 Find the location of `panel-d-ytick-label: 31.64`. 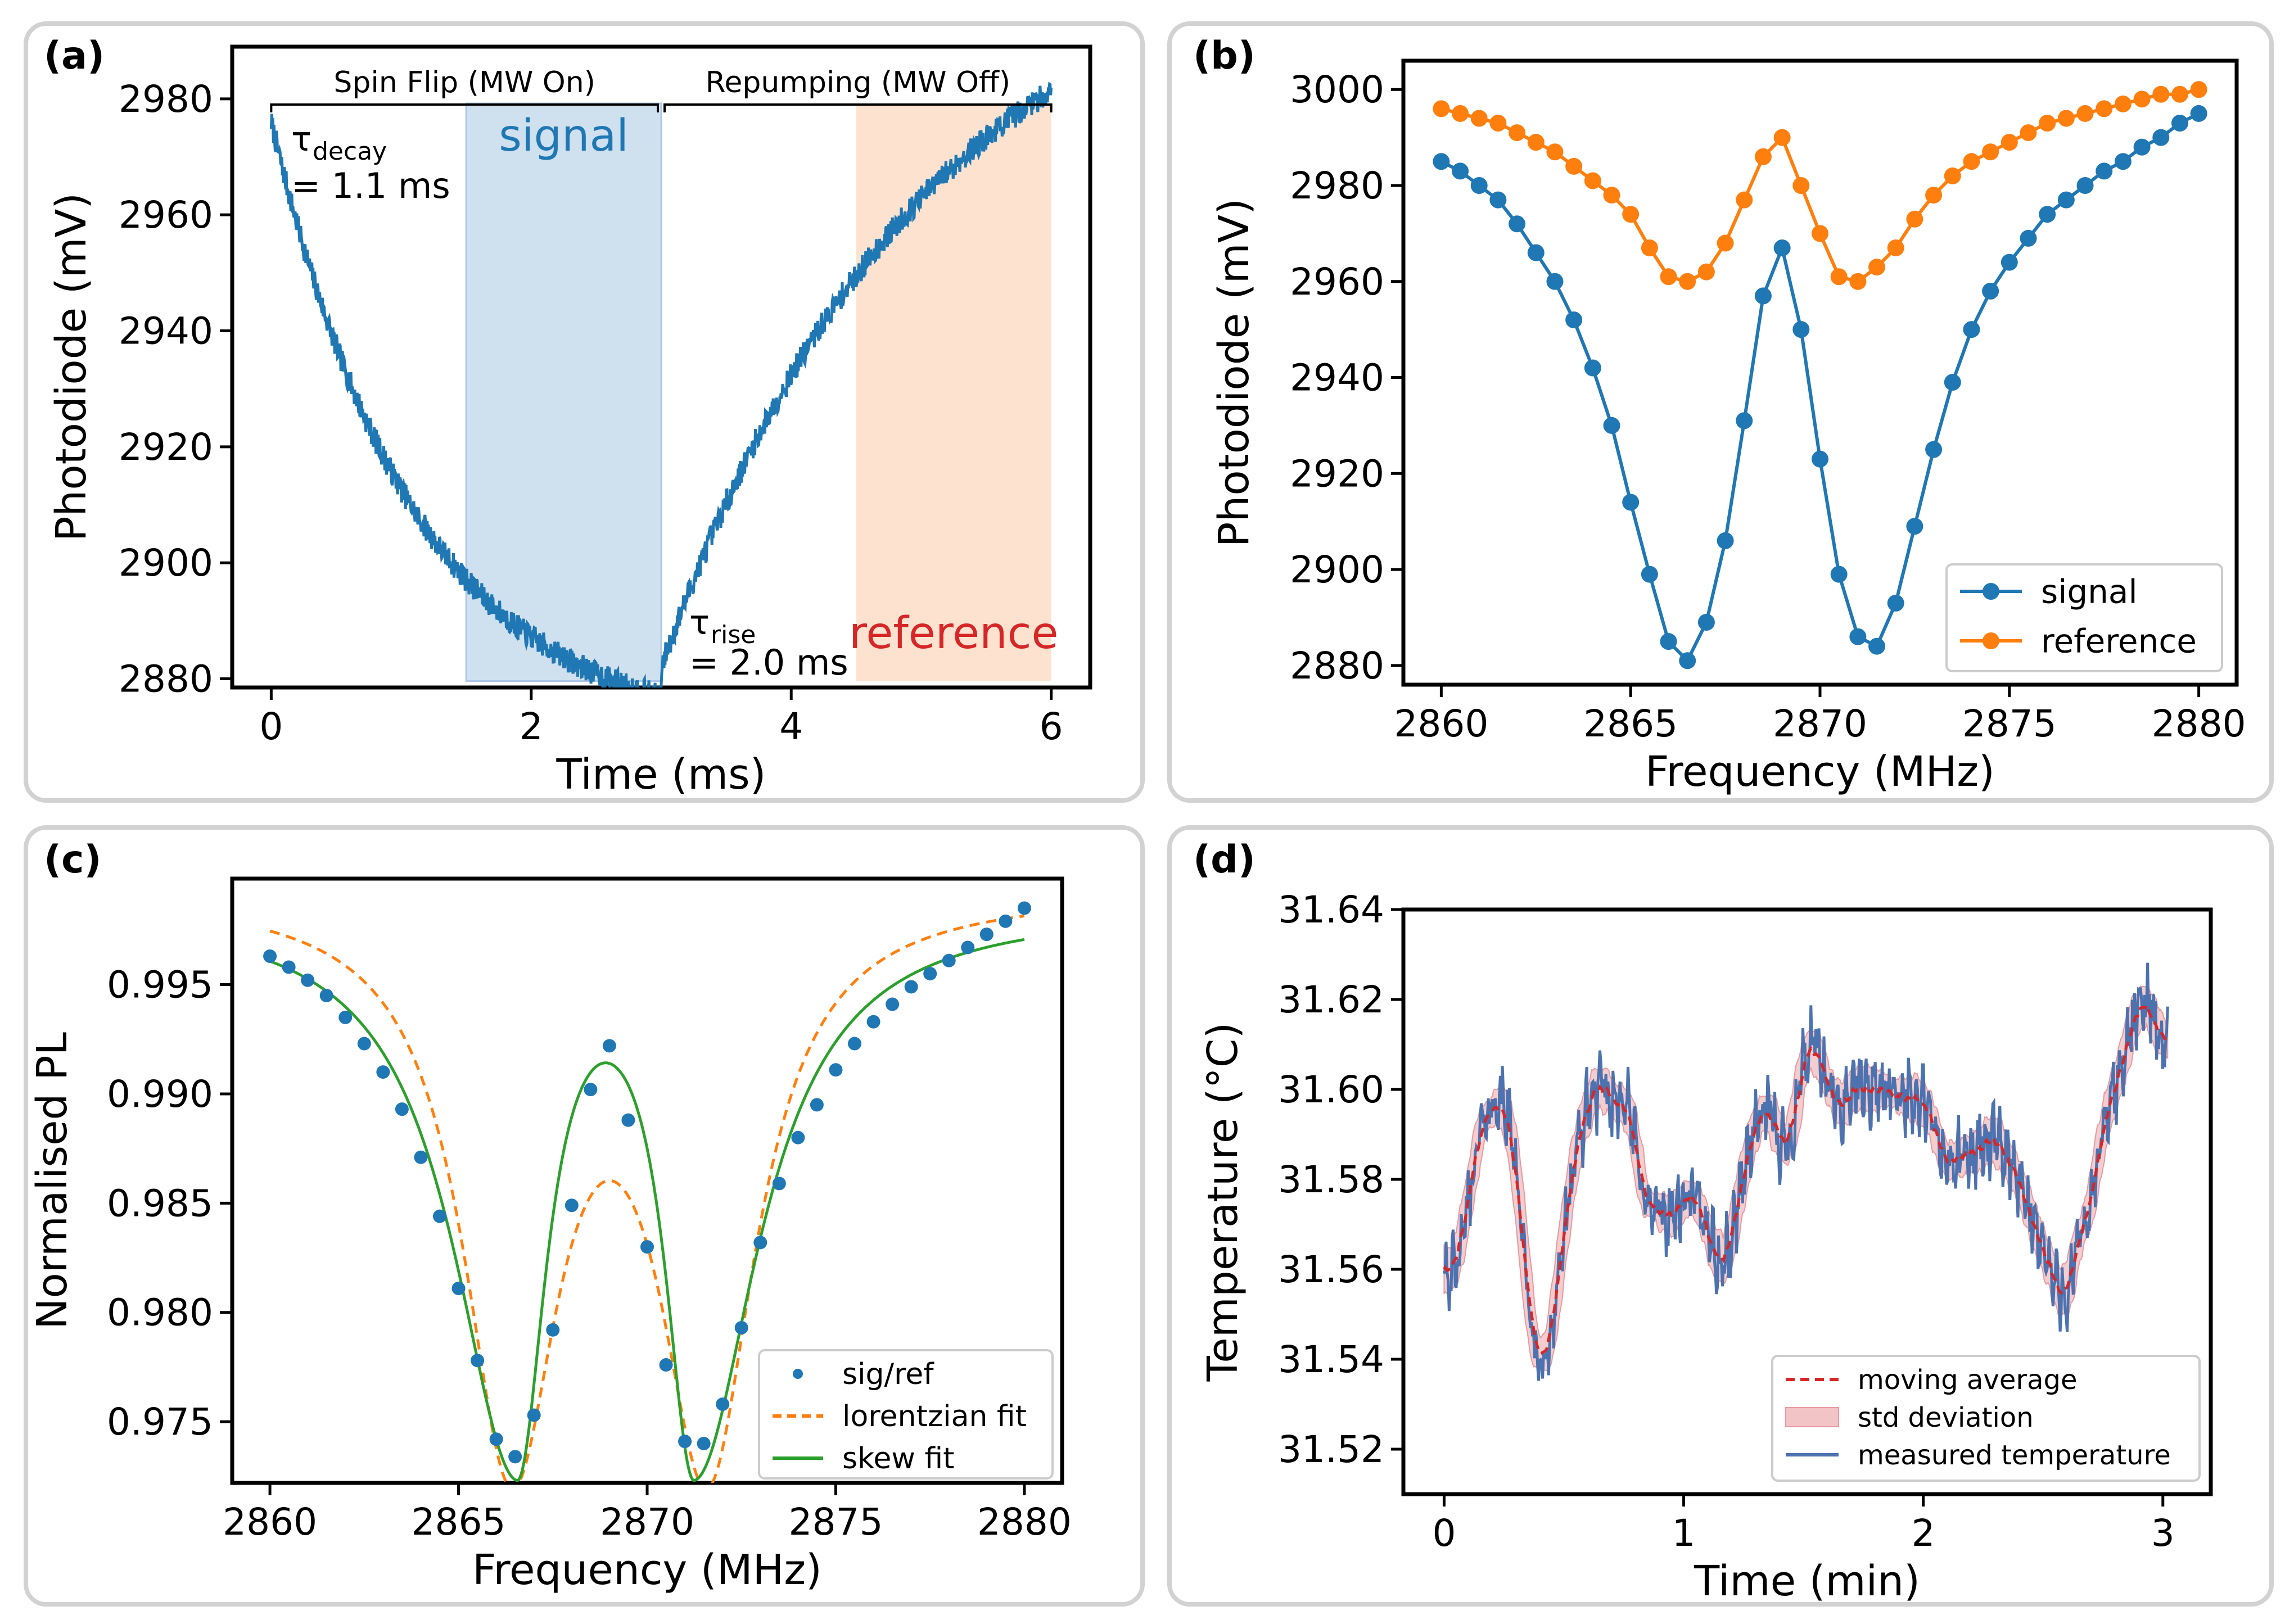

panel-d-ytick-label: 31.64 is located at coordinates (1331, 909).